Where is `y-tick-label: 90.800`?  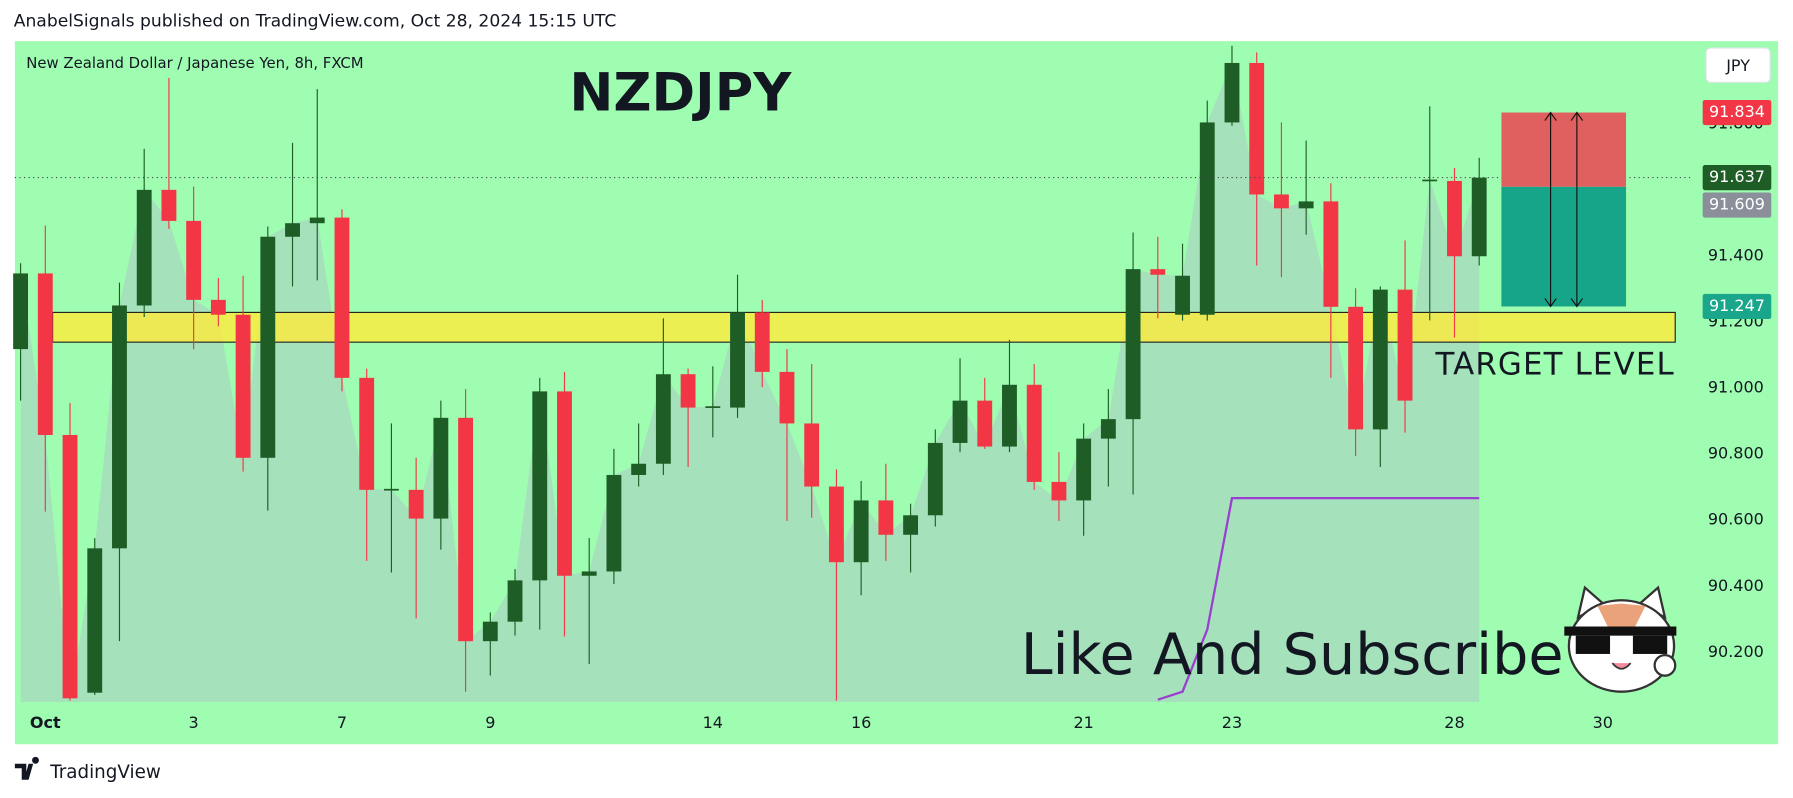 y-tick-label: 90.800 is located at coordinates (1736, 453).